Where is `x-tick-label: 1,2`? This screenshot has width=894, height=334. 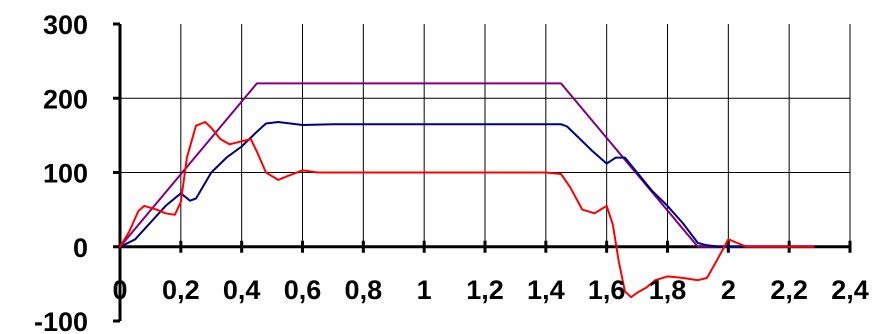 x-tick-label: 1,2 is located at coordinates (485, 290).